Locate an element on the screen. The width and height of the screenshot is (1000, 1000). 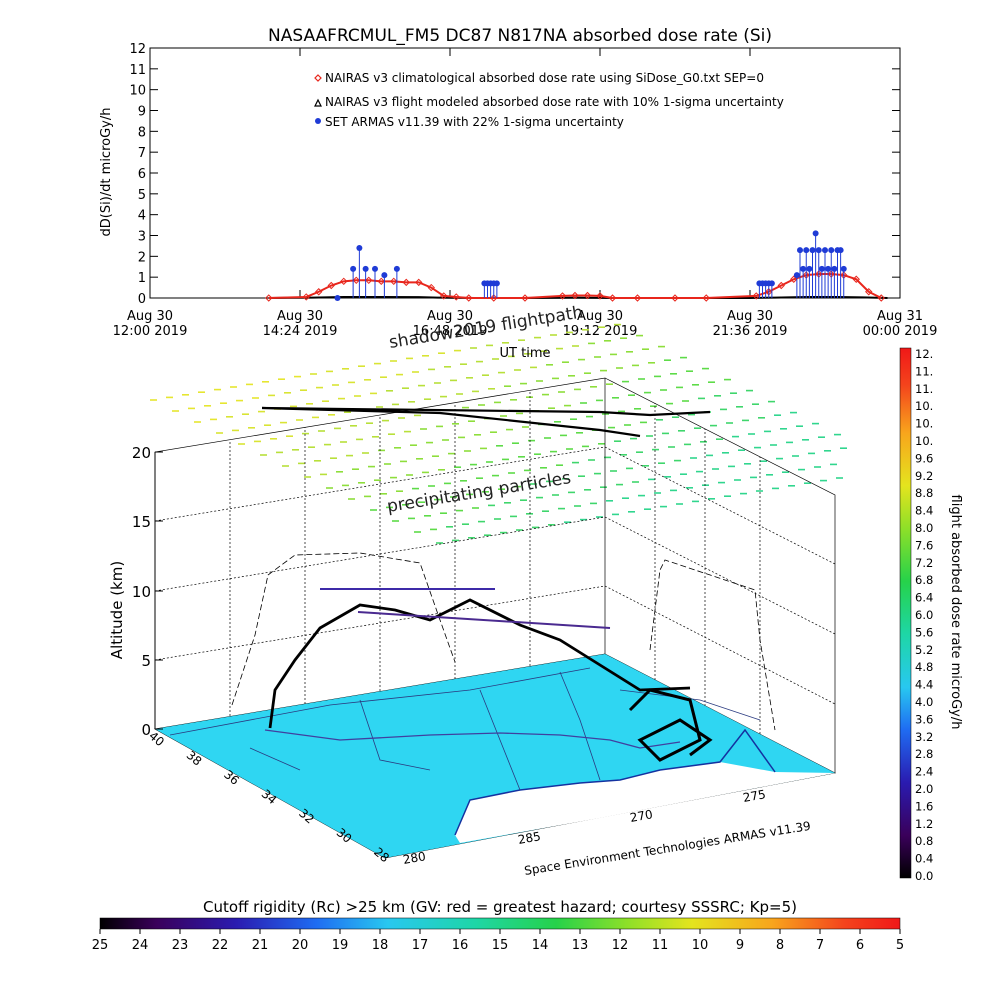
y-axis-label: dD(Si)/dt microGy/h is located at coordinates (106, 172).